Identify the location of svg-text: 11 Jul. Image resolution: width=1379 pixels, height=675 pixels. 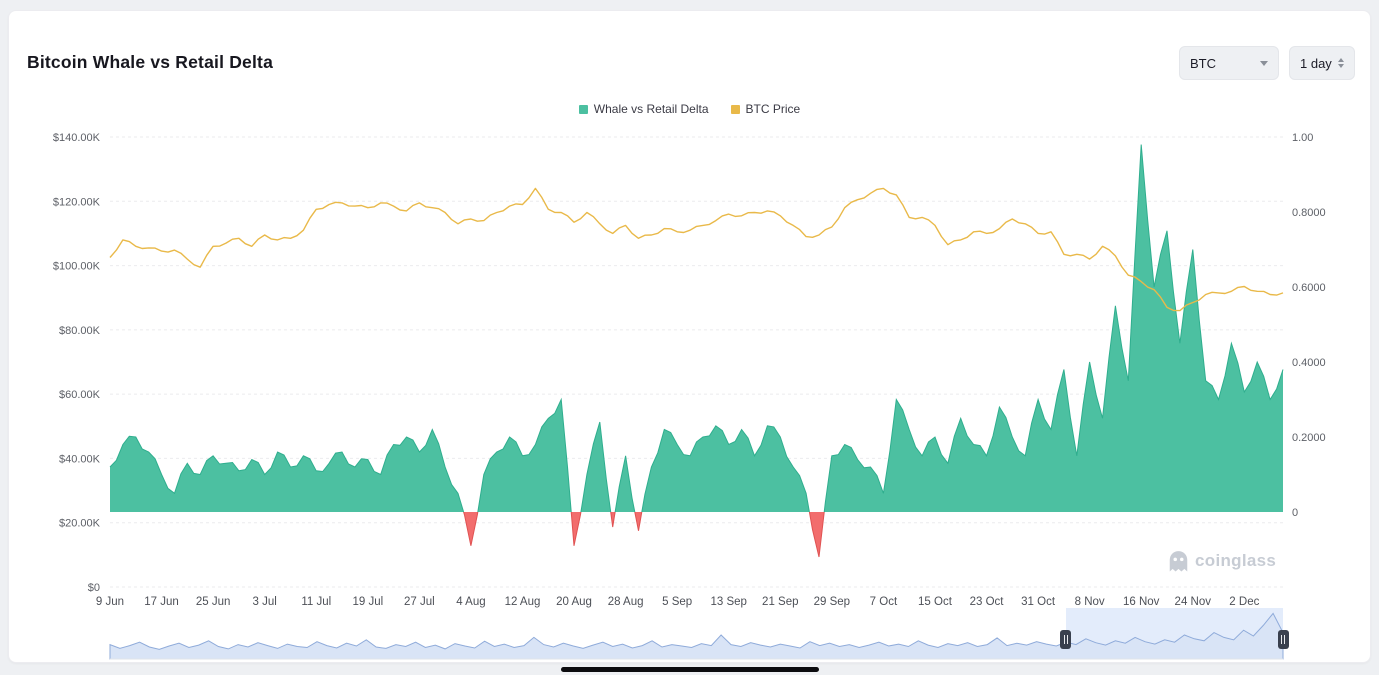
(316, 602).